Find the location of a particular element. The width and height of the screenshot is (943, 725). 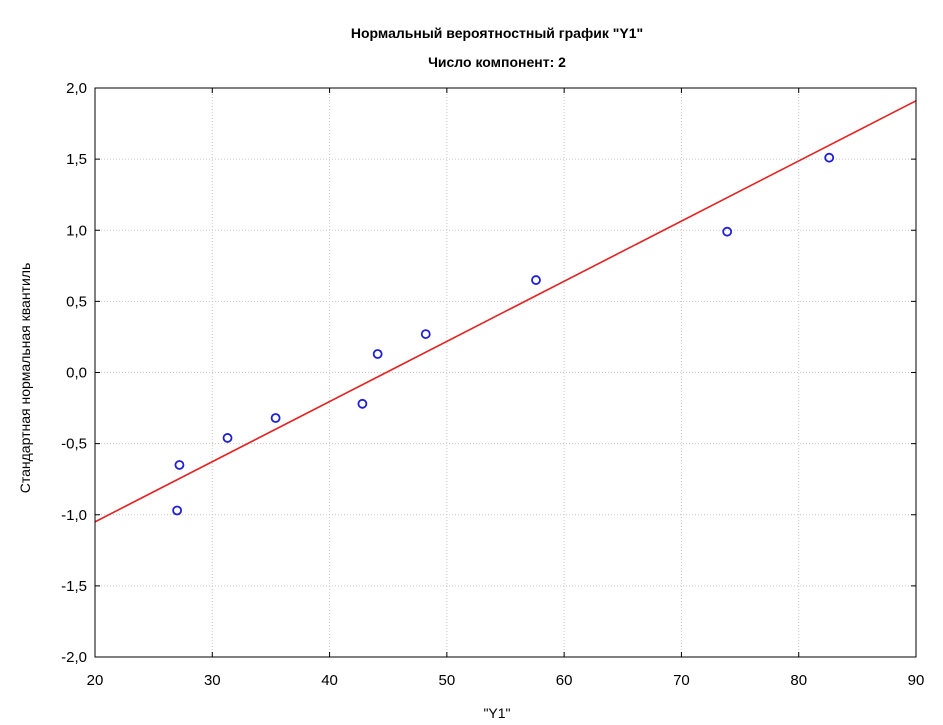

x-tick-label: 80 is located at coordinates (798, 680).